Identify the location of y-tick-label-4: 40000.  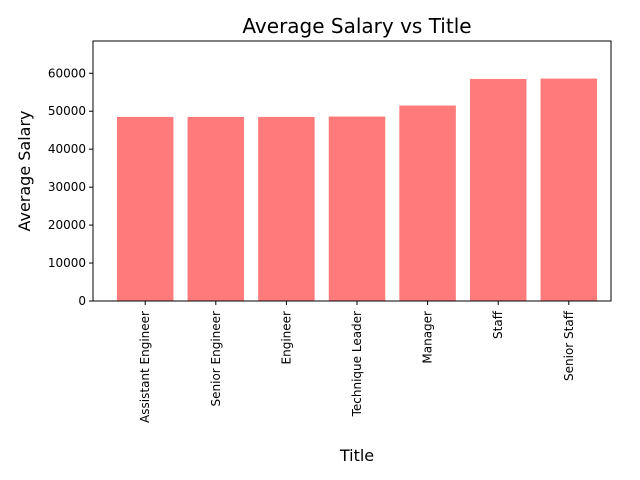
(67, 149).